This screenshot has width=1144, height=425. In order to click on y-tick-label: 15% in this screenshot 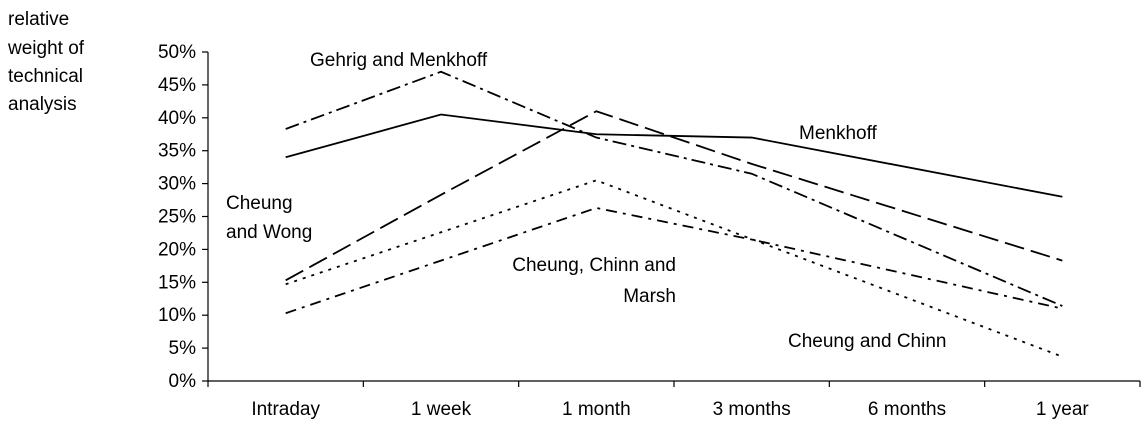, I will do `click(177, 282)`.